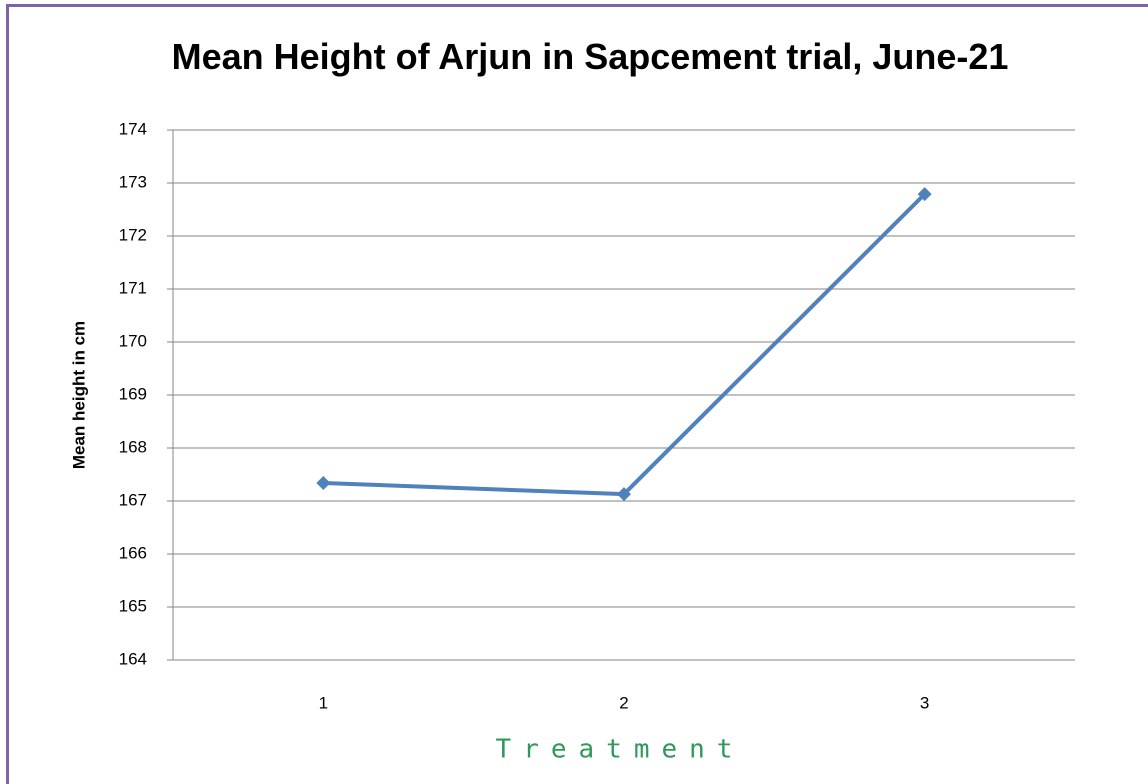 The image size is (1148, 784). Describe the element at coordinates (323, 702) in the screenshot. I see `x-tick-label: 1` at that location.